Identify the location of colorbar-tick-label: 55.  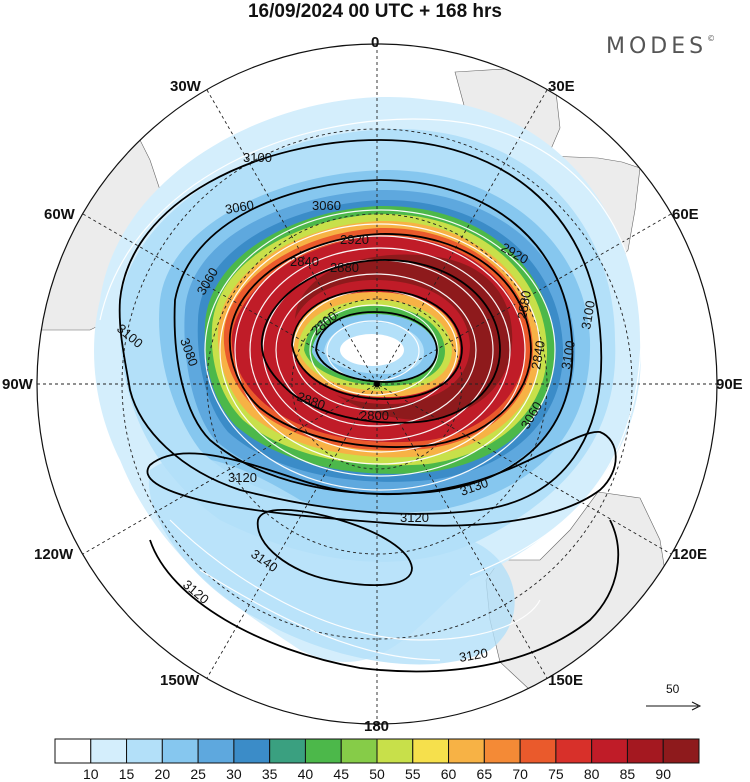
(412, 774).